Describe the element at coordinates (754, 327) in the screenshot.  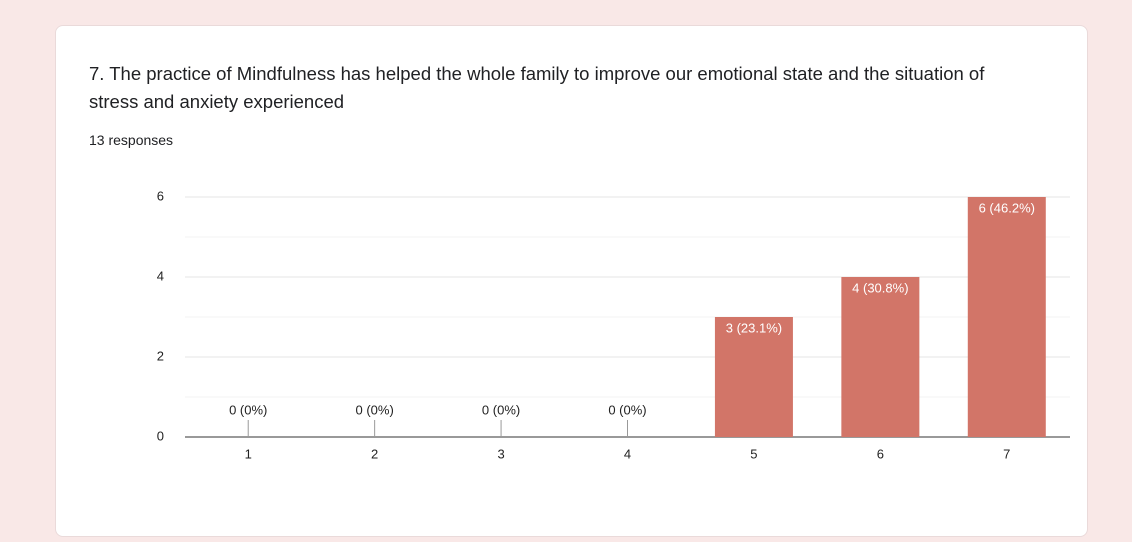
I see `value-label: 3 (23.1%)` at that location.